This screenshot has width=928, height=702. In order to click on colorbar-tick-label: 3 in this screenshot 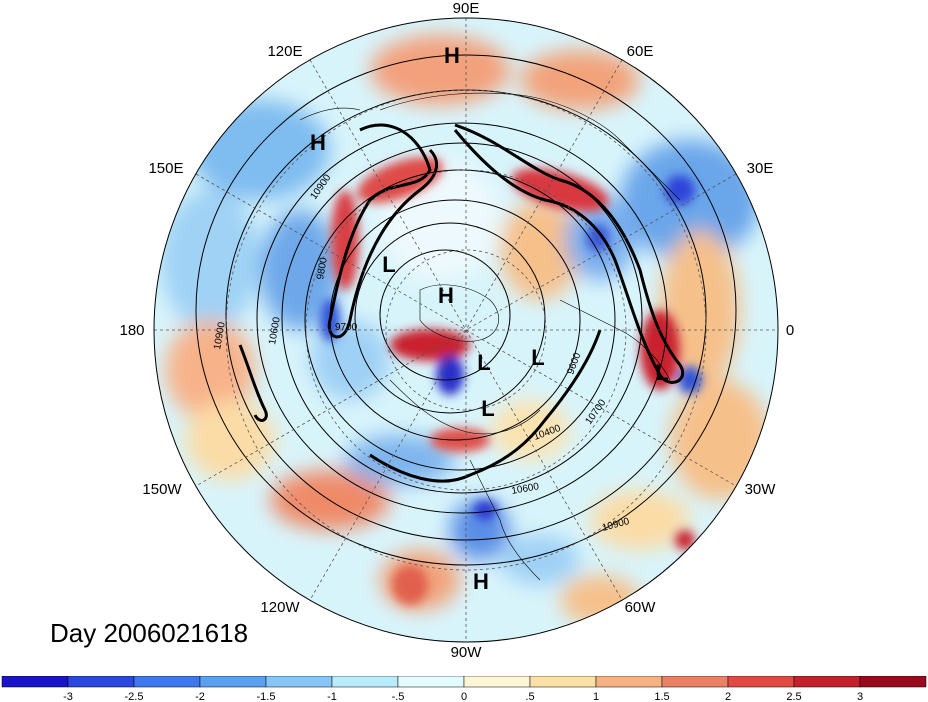, I will do `click(860, 696)`.